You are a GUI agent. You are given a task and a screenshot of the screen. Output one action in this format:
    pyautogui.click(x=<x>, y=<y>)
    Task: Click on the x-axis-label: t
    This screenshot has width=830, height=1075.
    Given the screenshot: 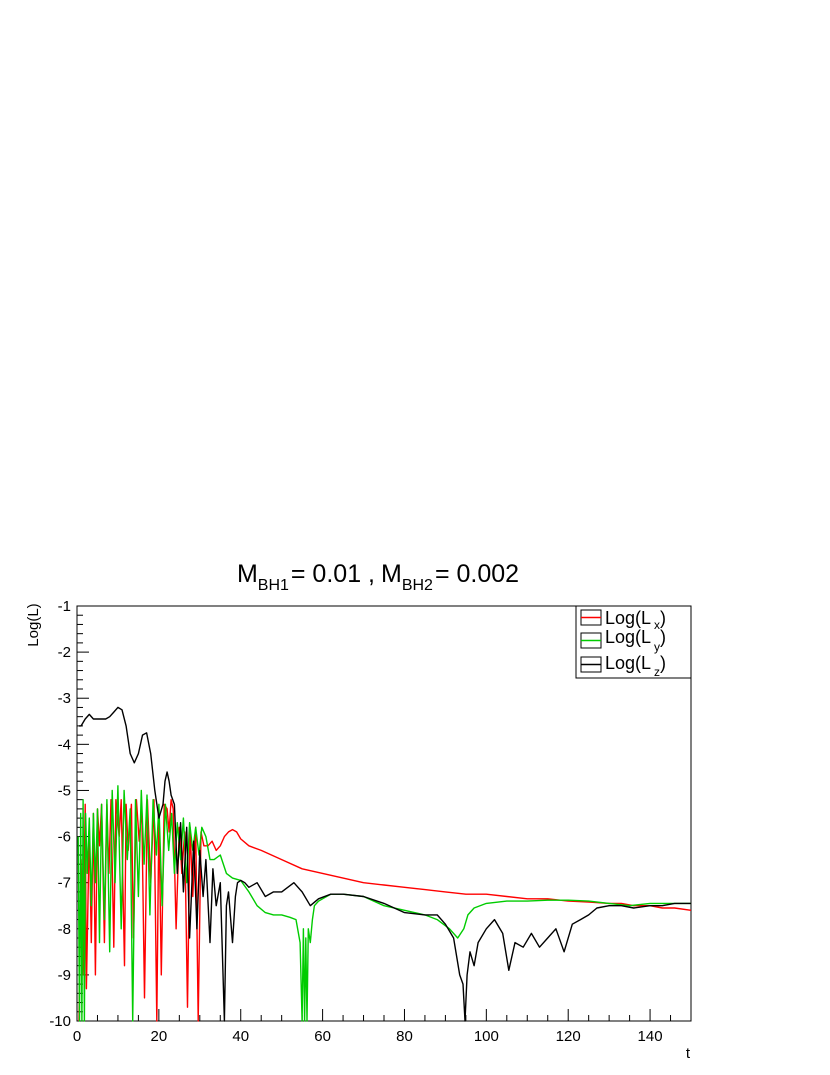 What is the action you would take?
    pyautogui.click(x=688, y=1053)
    